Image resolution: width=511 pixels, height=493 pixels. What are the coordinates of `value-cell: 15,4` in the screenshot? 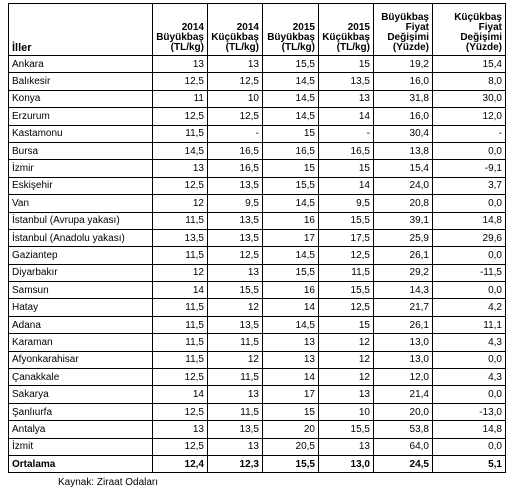 It's located at (469, 64).